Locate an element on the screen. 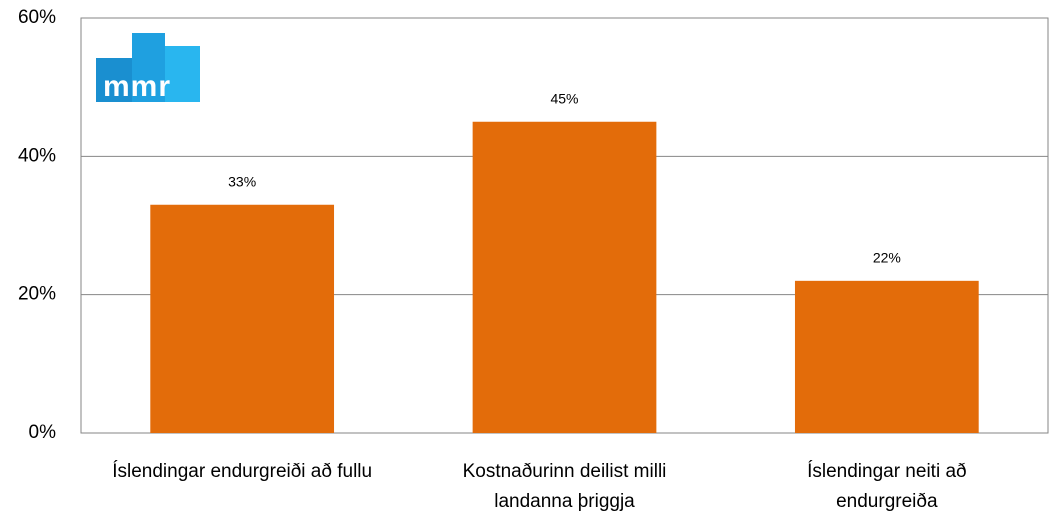 The width and height of the screenshot is (1050, 522). y-tick-label: 60% is located at coordinates (37, 17).